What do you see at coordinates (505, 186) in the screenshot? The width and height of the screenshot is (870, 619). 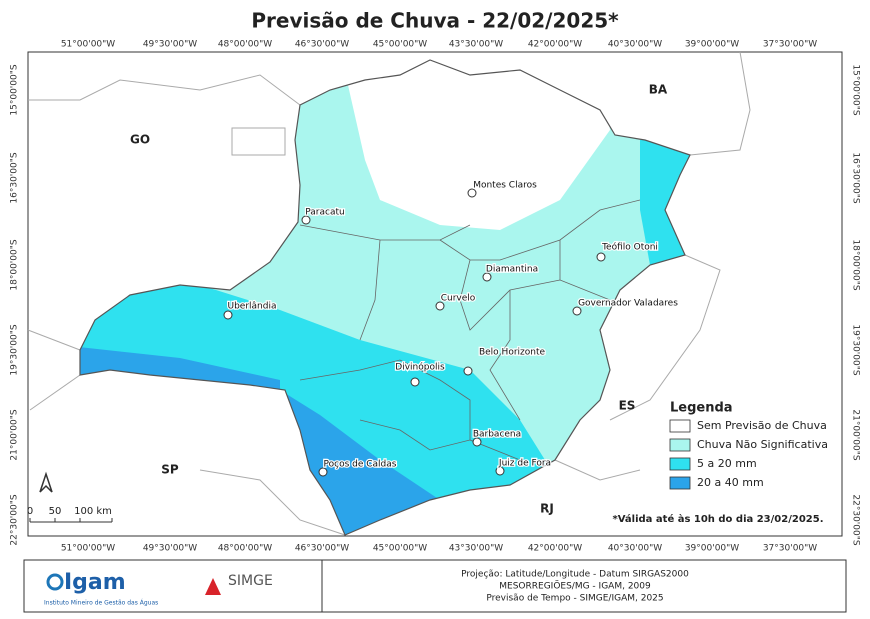 I see `city-label: Montes Claros` at bounding box center [505, 186].